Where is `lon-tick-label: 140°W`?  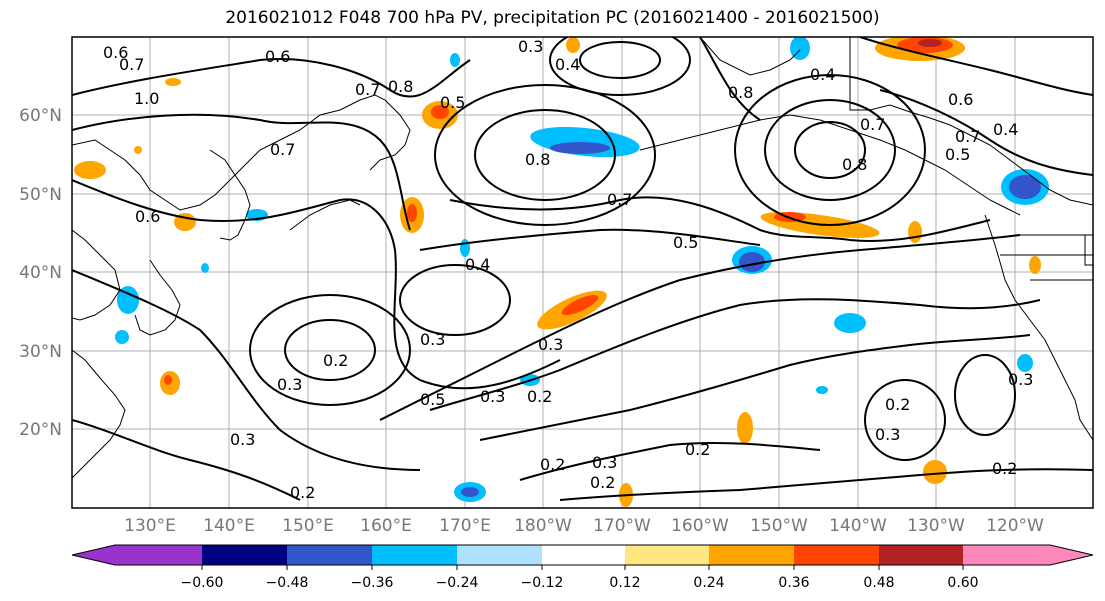
lon-tick-label: 140°W is located at coordinates (858, 526).